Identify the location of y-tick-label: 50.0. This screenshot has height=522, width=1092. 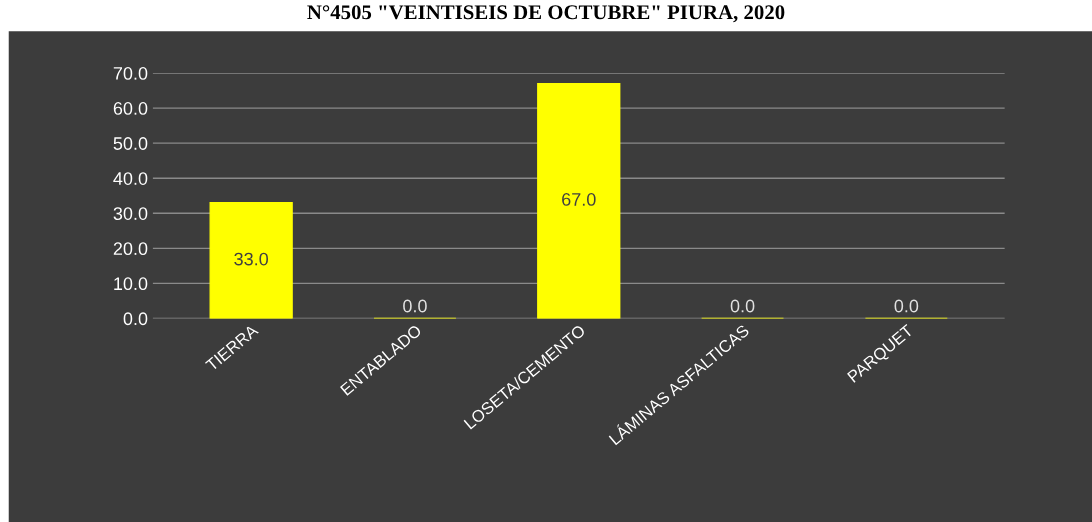
(130, 143).